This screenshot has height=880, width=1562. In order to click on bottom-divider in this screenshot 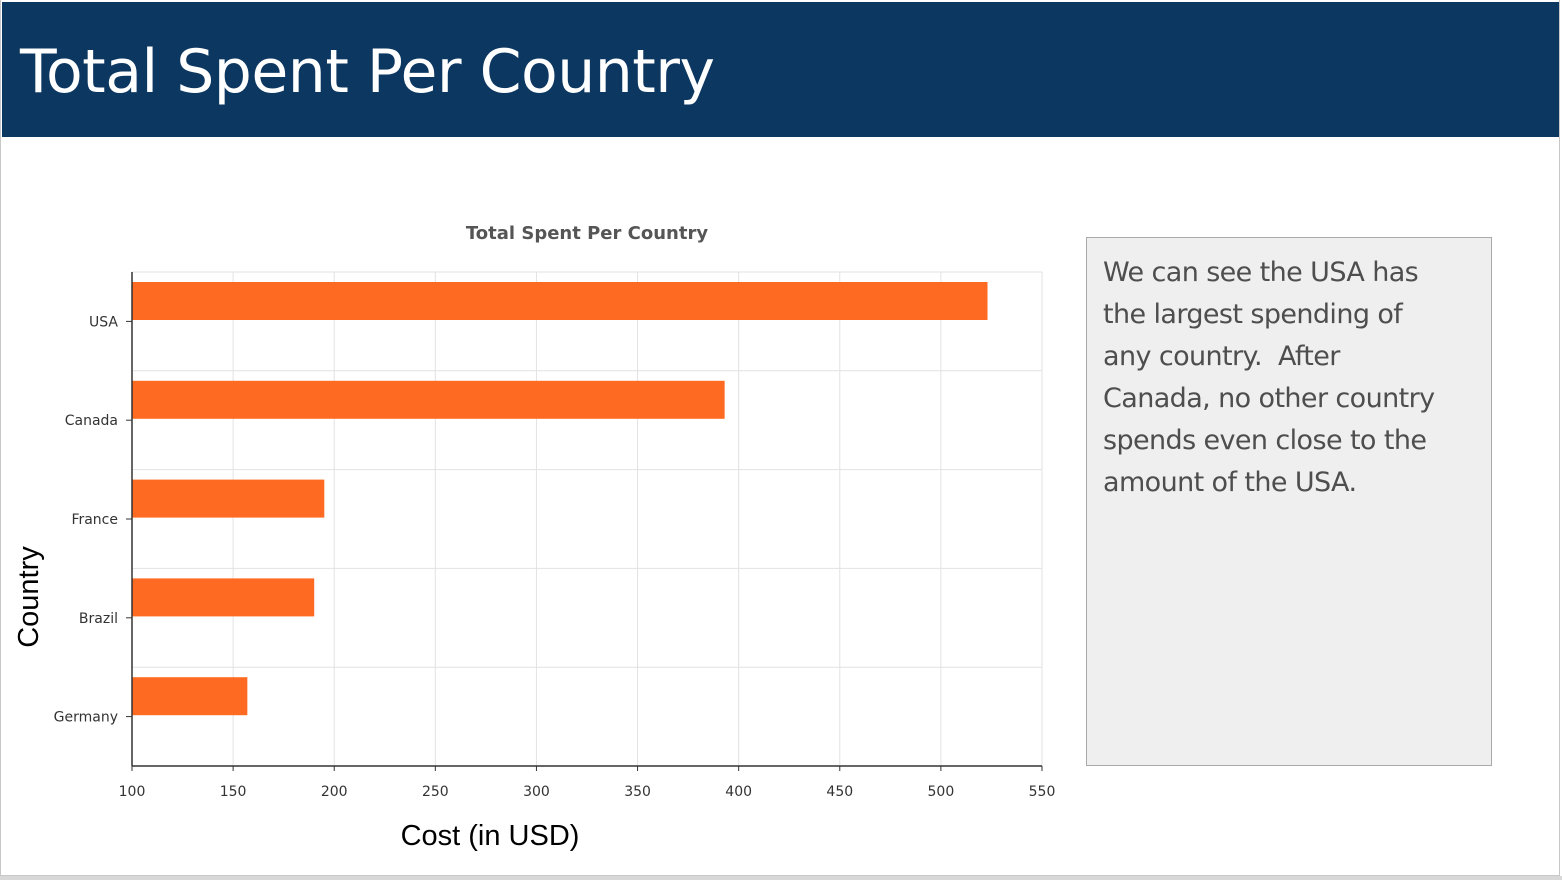, I will do `click(781, 878)`.